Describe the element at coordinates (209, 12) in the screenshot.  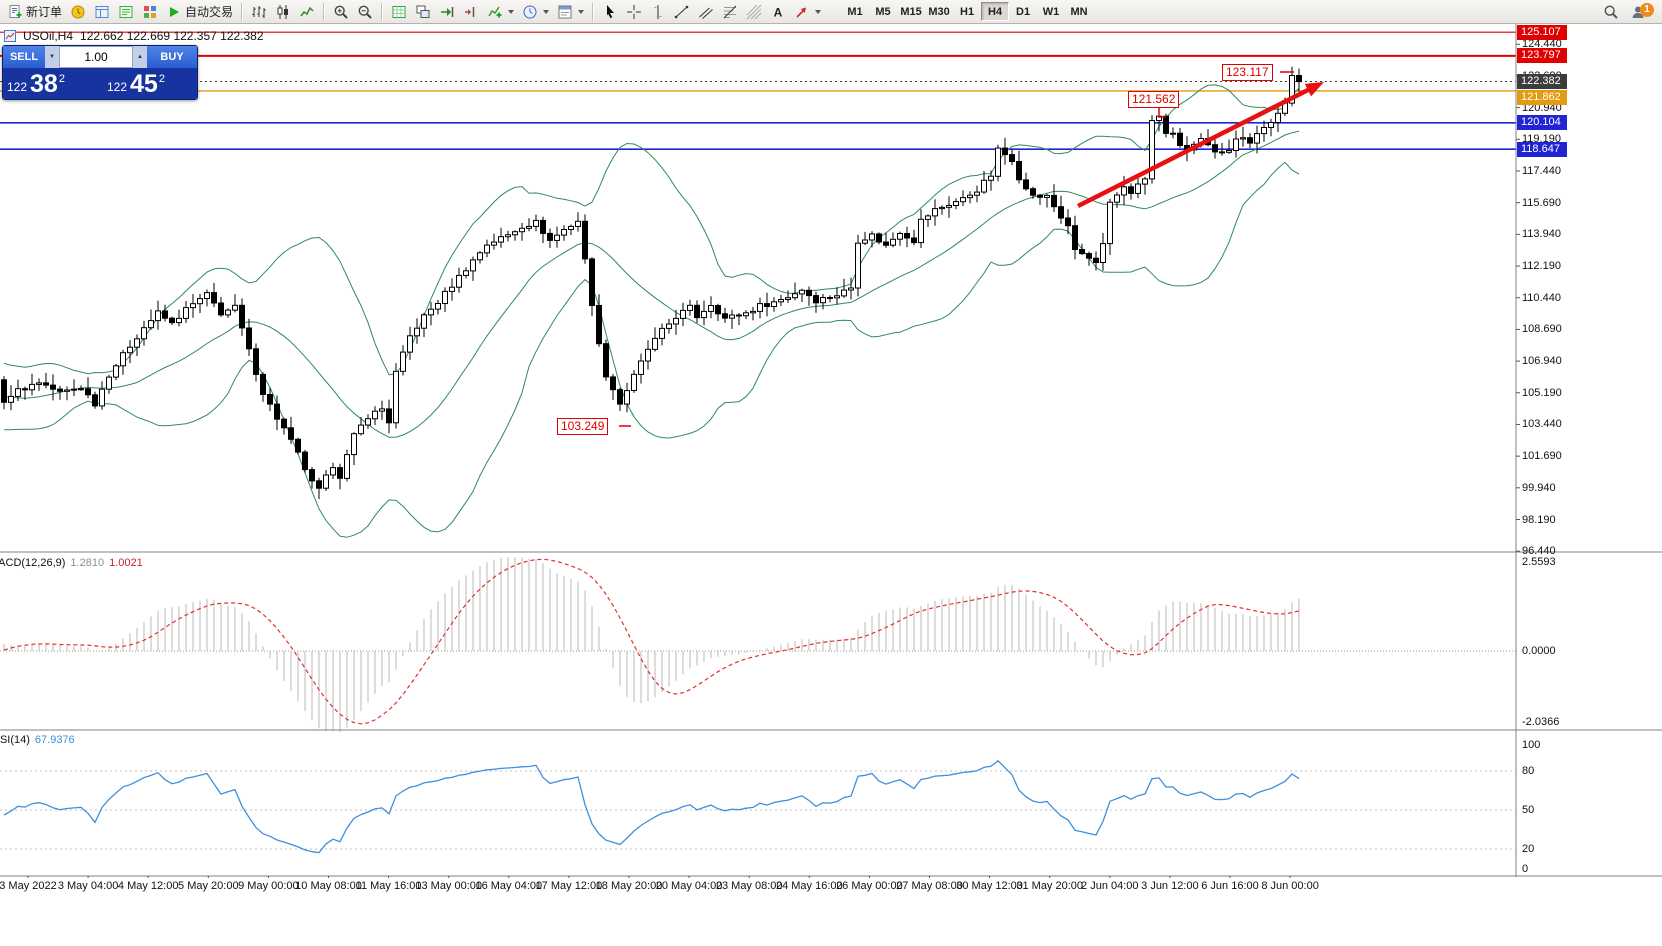
I see `autotrading-label: 自动交易` at that location.